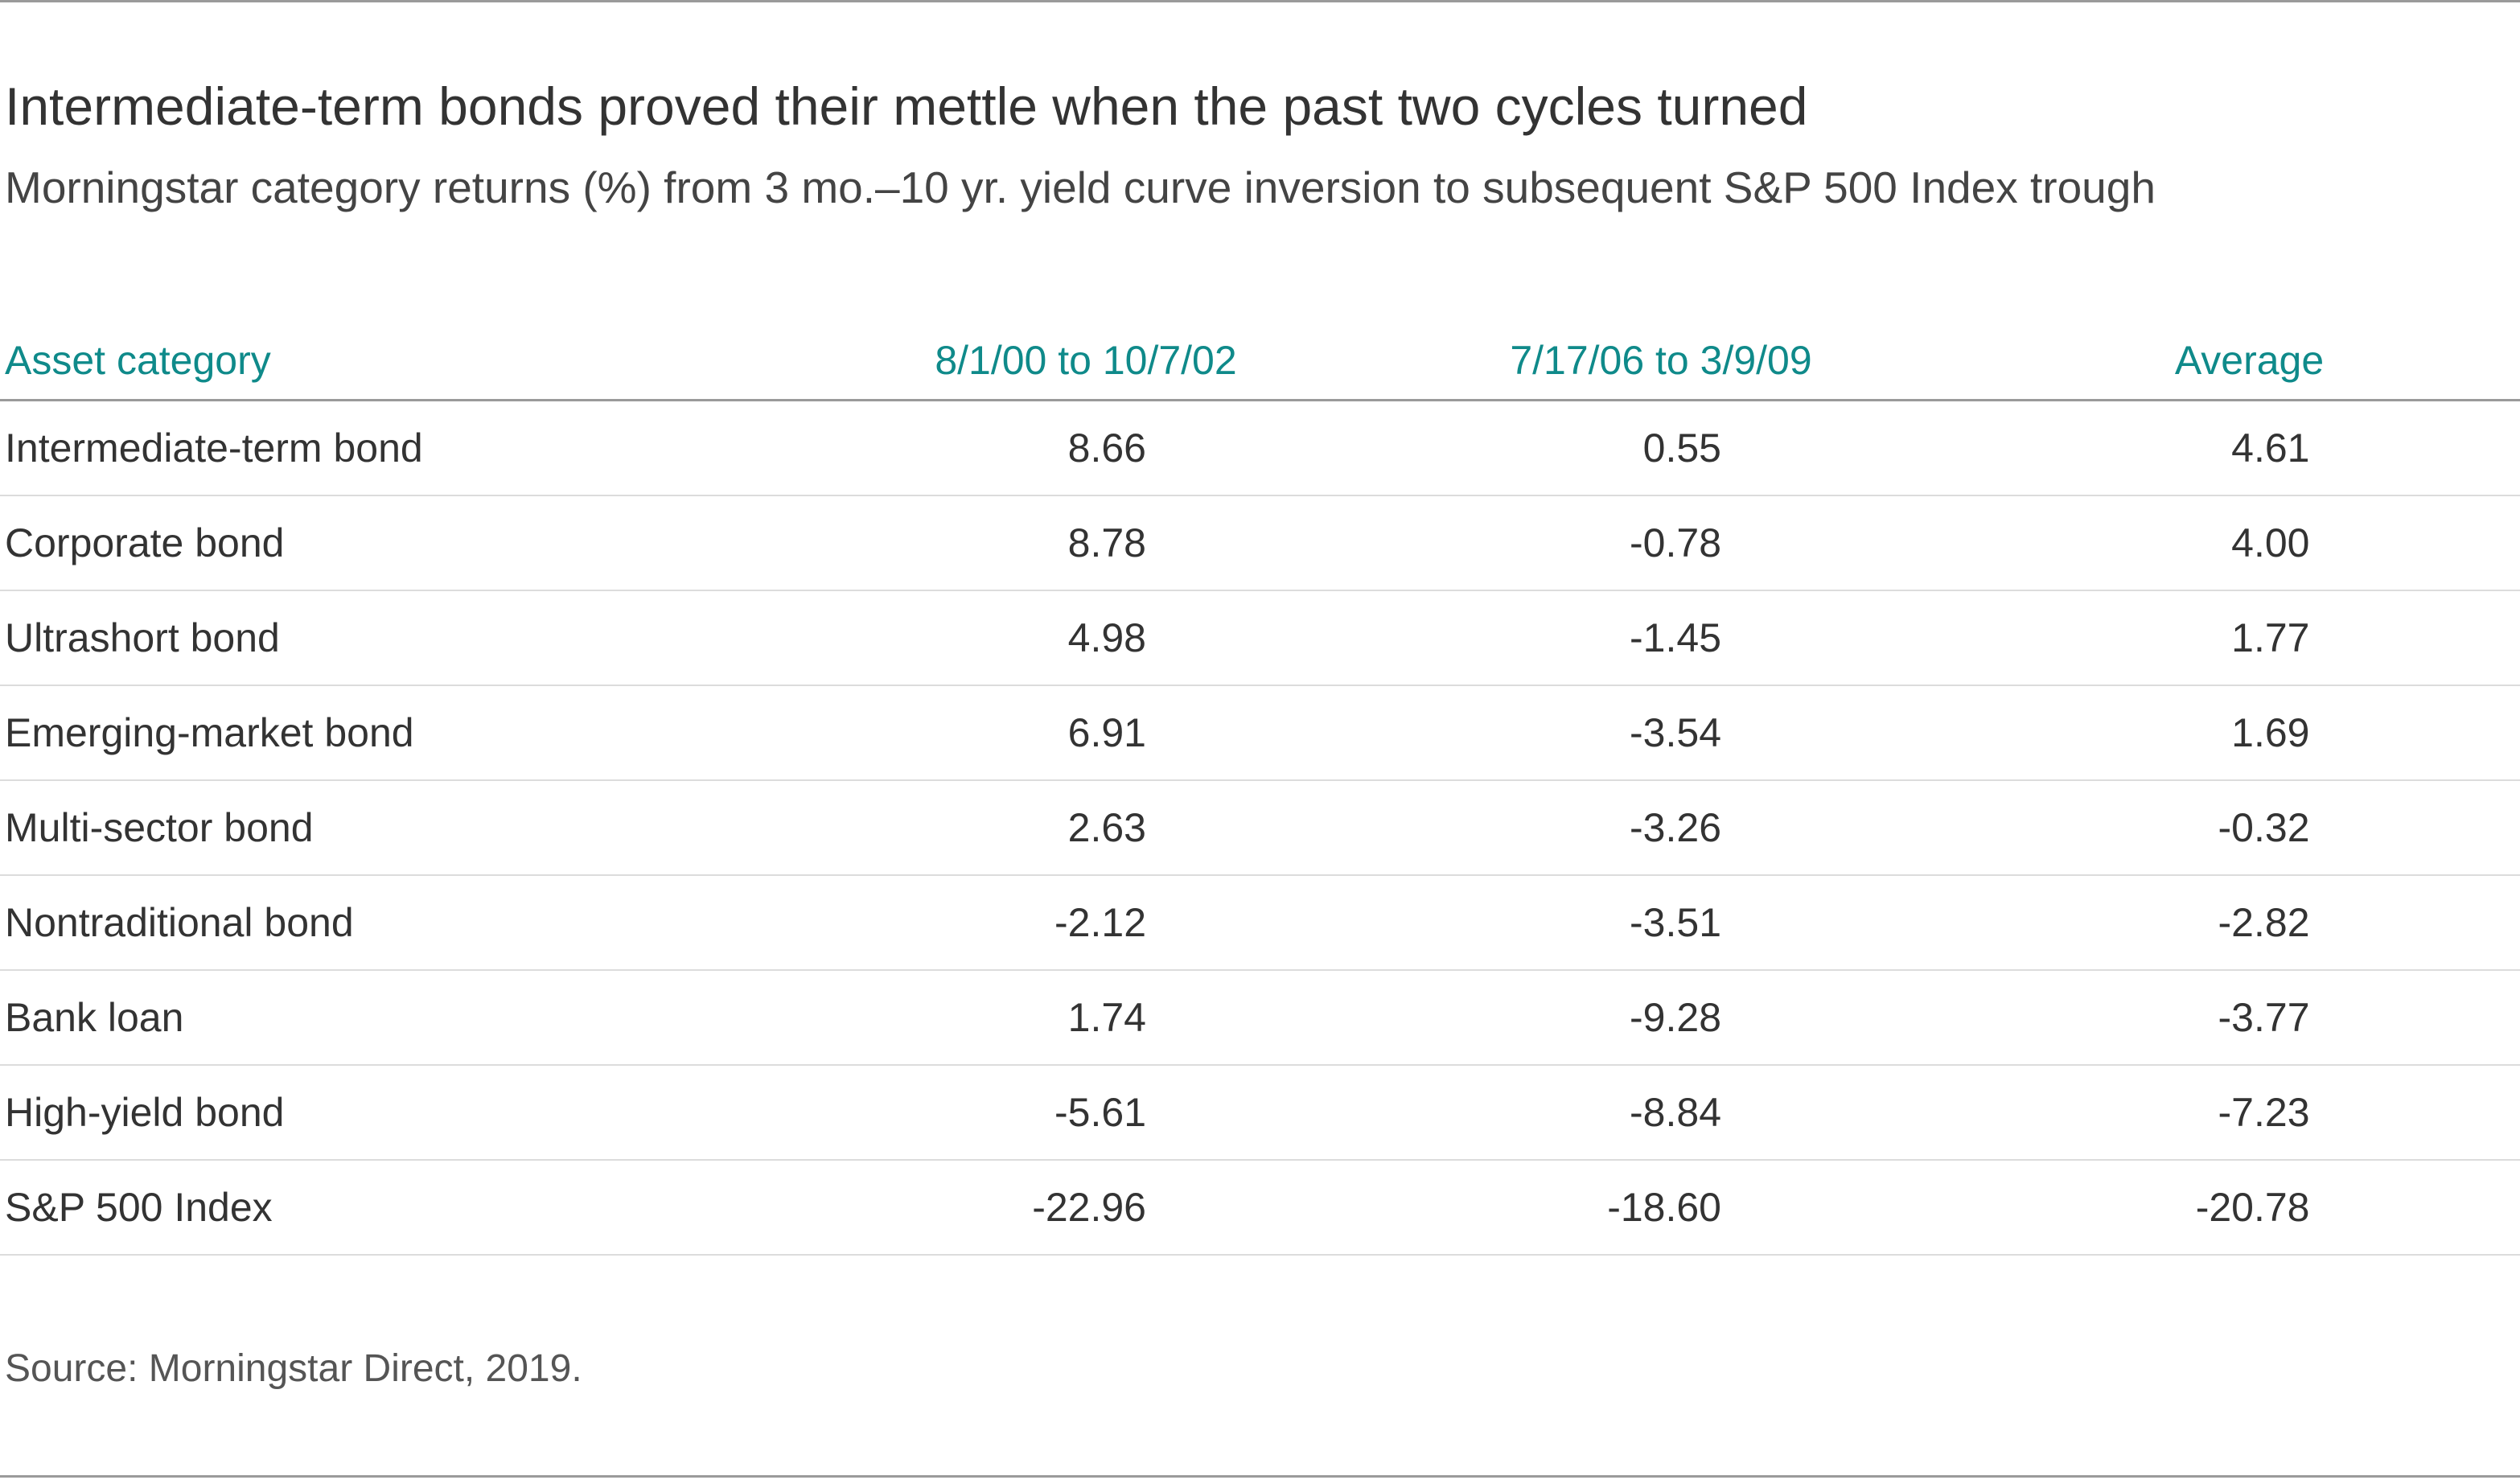  I want to click on asset-category-cell: S&P 500 Index, so click(414, 1208).